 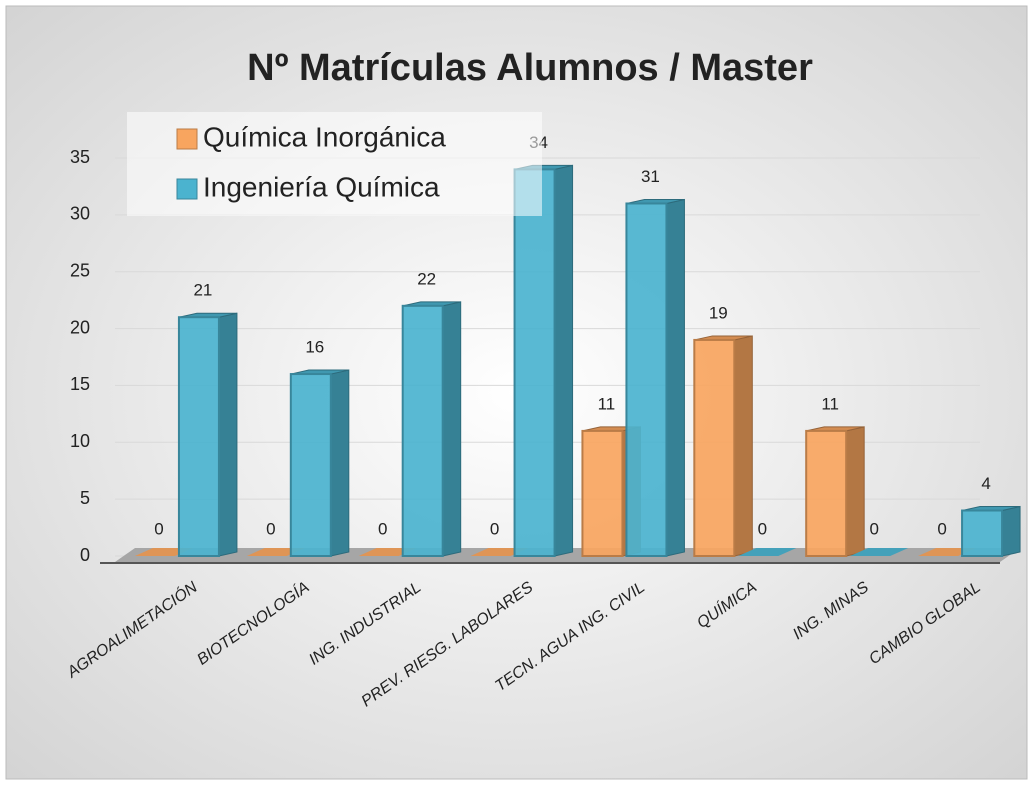 I want to click on y-tick-label: 0, so click(x=85, y=555).